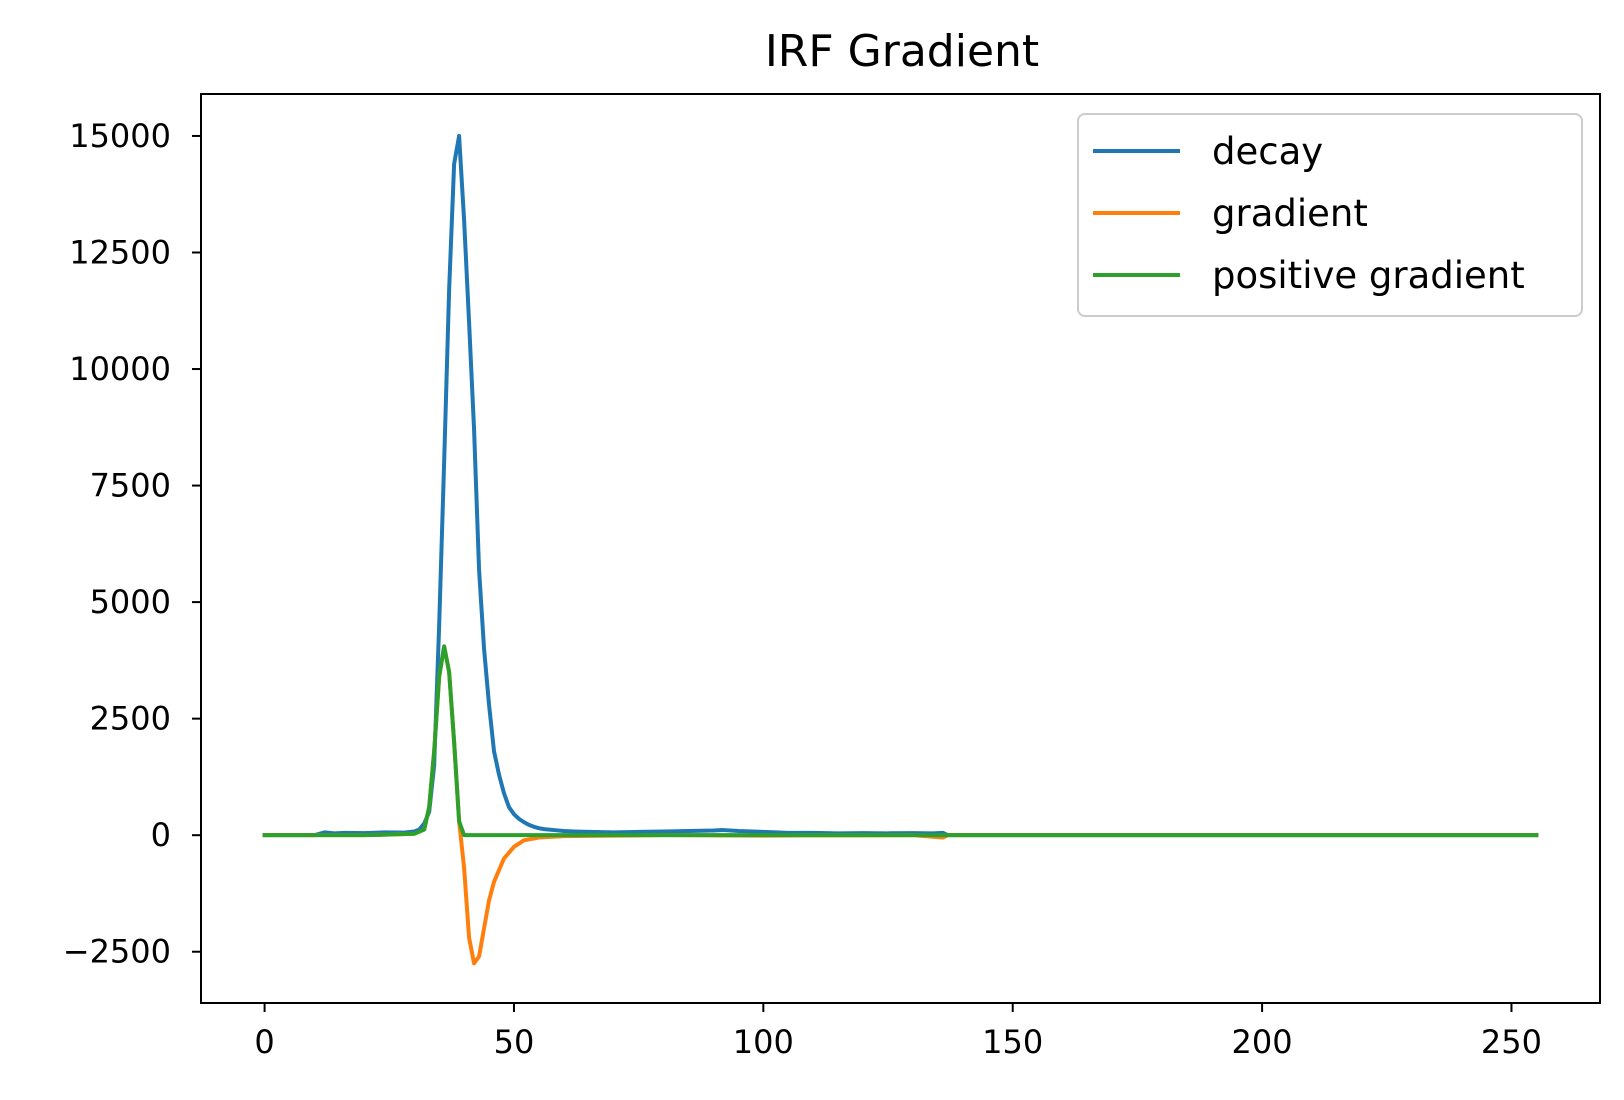 This screenshot has width=1624, height=1100. What do you see at coordinates (514, 1042) in the screenshot?
I see `x-tick-label: 50` at bounding box center [514, 1042].